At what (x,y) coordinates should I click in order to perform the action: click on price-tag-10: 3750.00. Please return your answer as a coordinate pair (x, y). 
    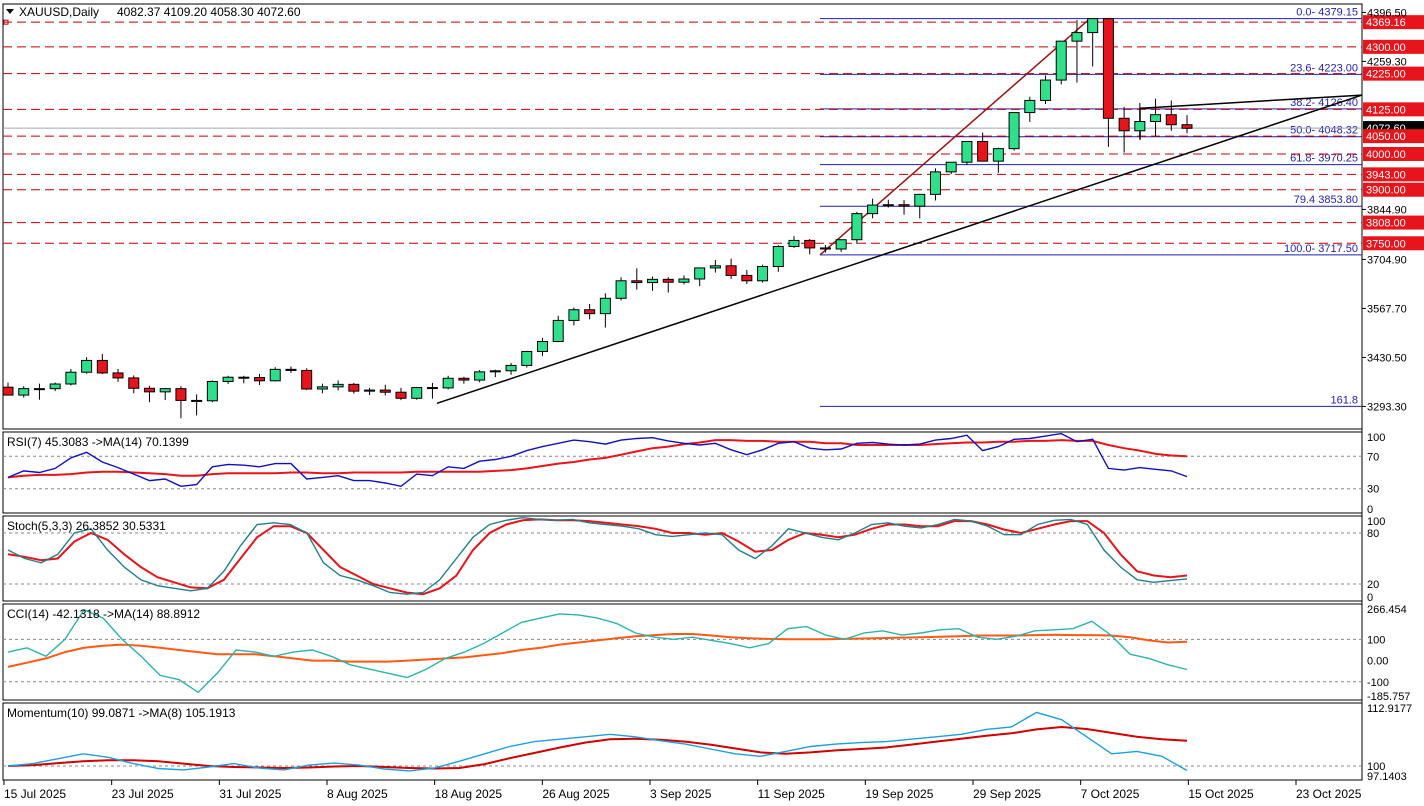
    Looking at the image, I should click on (1386, 244).